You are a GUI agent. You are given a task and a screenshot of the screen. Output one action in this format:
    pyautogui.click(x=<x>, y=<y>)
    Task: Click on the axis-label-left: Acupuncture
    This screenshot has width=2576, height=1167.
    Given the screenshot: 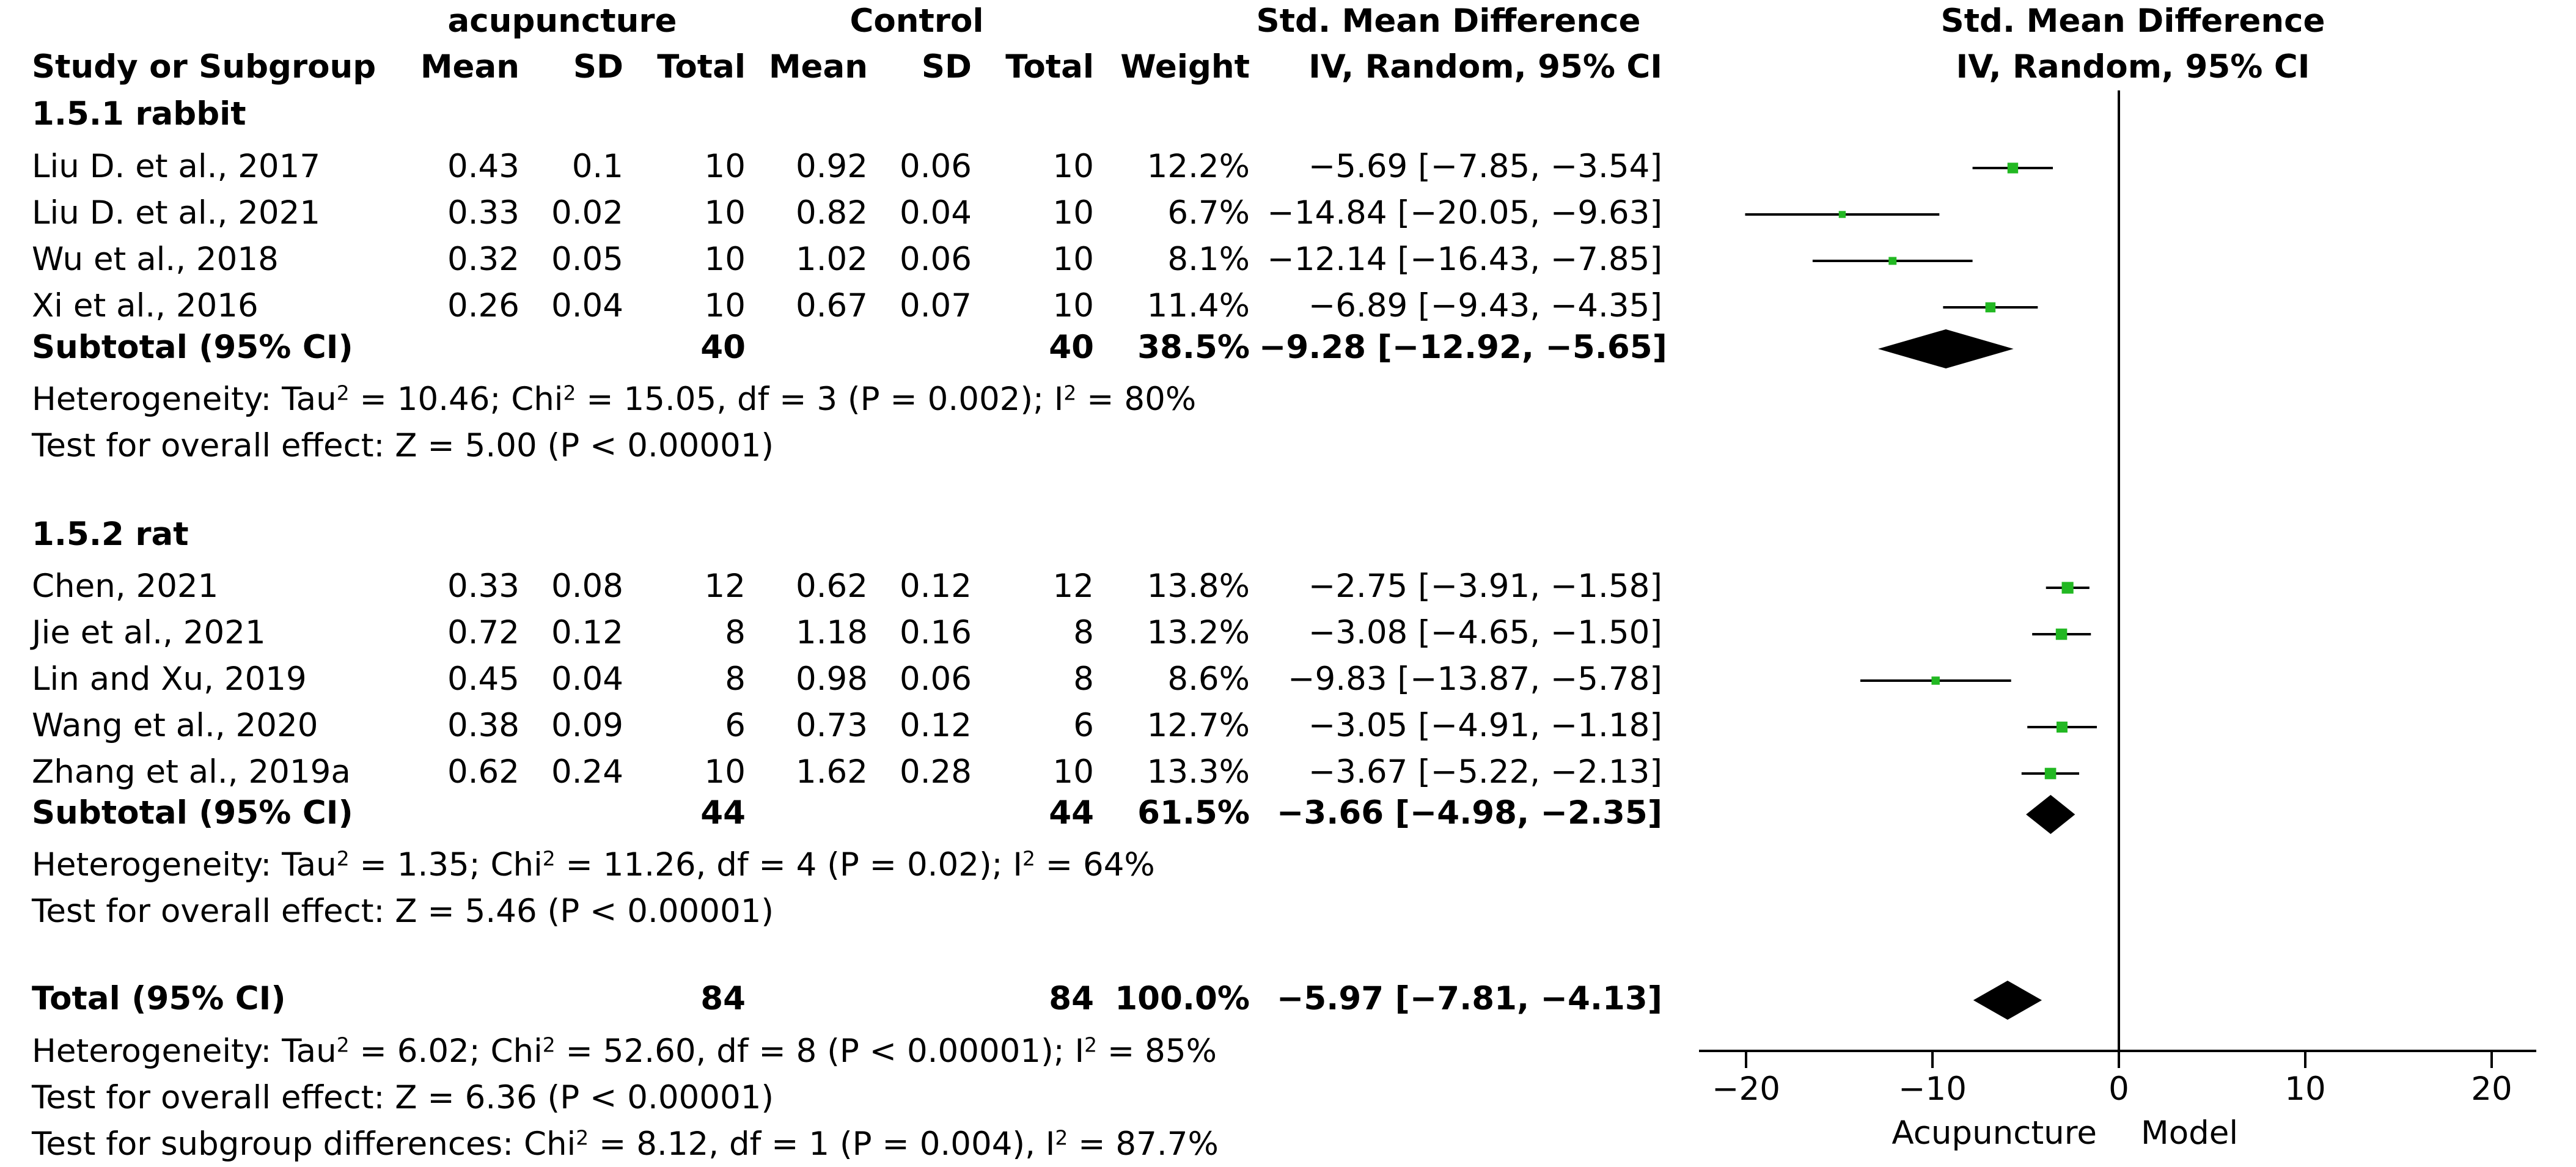 What is the action you would take?
    pyautogui.click(x=1994, y=1133)
    